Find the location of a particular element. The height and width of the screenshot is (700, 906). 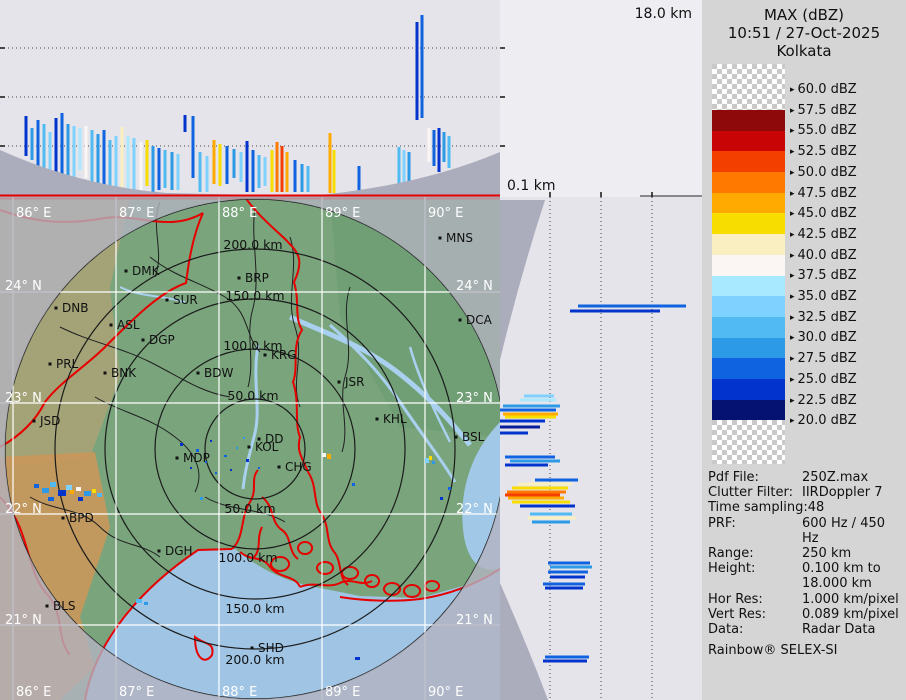

dbz-color-scale is located at coordinates (748, 264).